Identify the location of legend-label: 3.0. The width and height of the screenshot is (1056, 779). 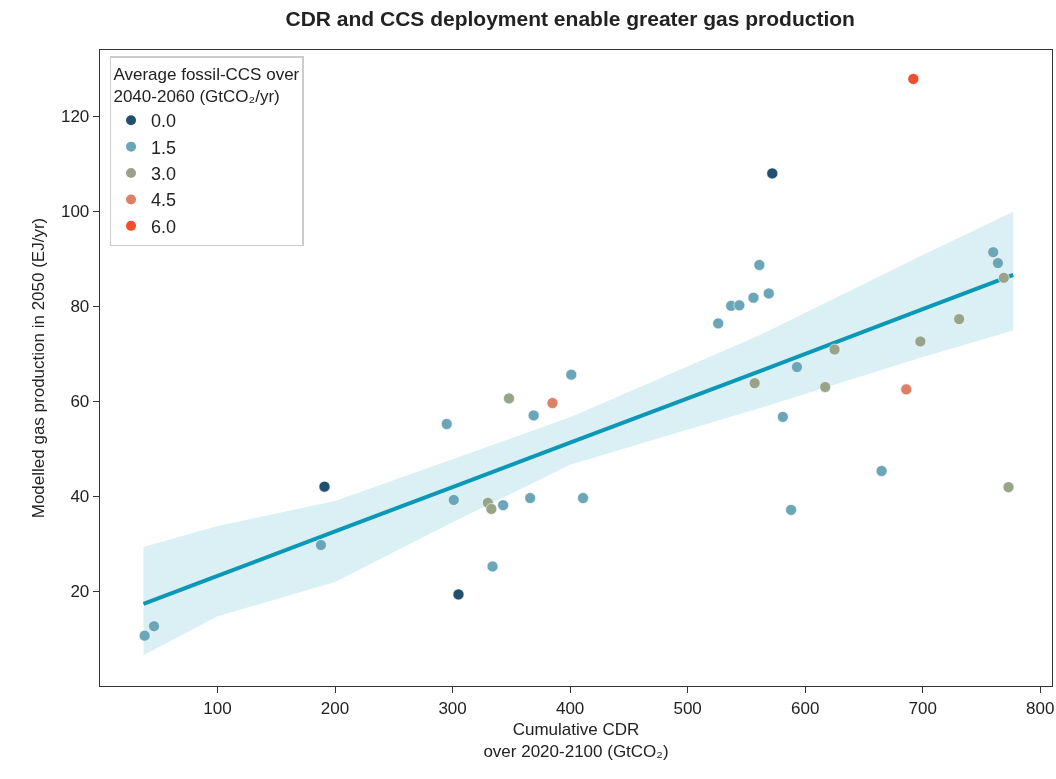
(164, 174).